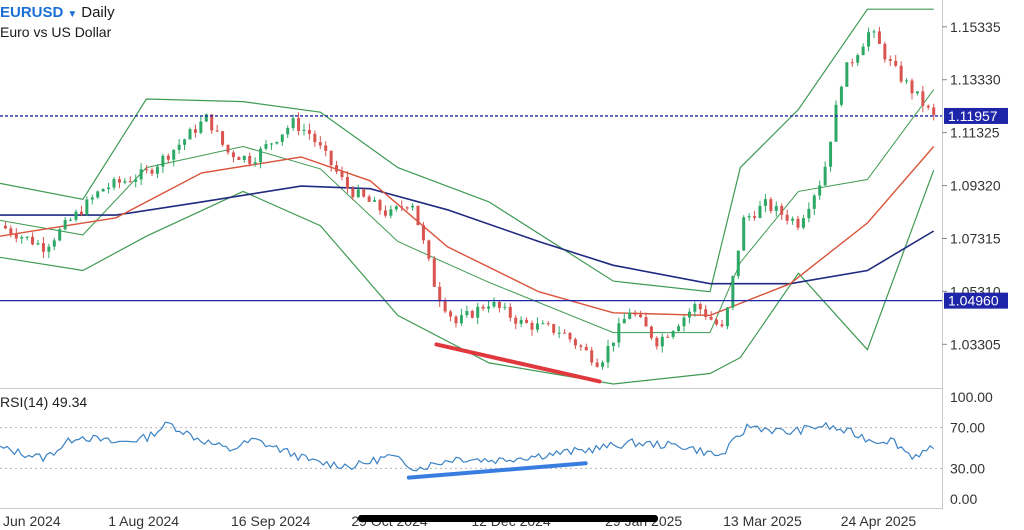 This screenshot has width=1024, height=530. Describe the element at coordinates (72, 14) in the screenshot. I see `chevron-down-icon: ▼` at that location.